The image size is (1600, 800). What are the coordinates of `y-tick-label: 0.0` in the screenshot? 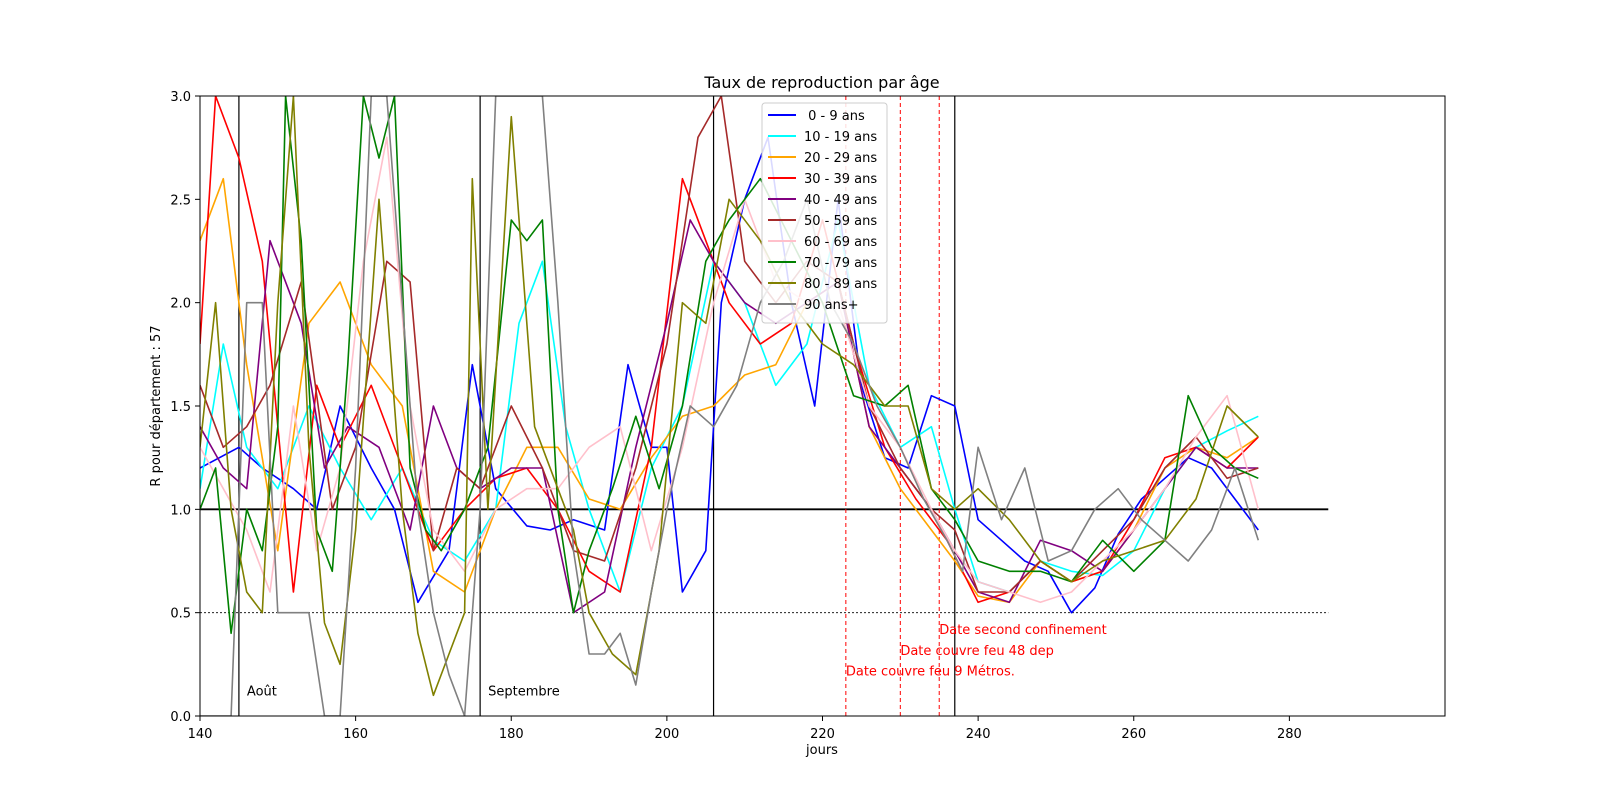 It's located at (180, 717).